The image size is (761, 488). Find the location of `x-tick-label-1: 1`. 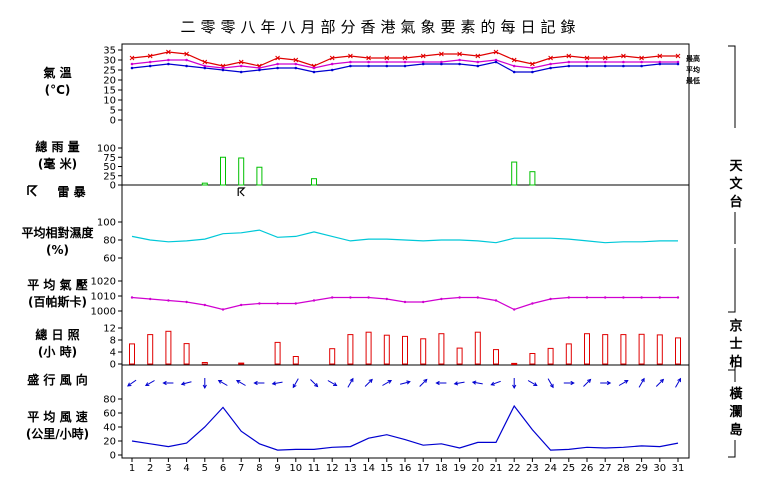

x-tick-label-1: 1 is located at coordinates (132, 468).